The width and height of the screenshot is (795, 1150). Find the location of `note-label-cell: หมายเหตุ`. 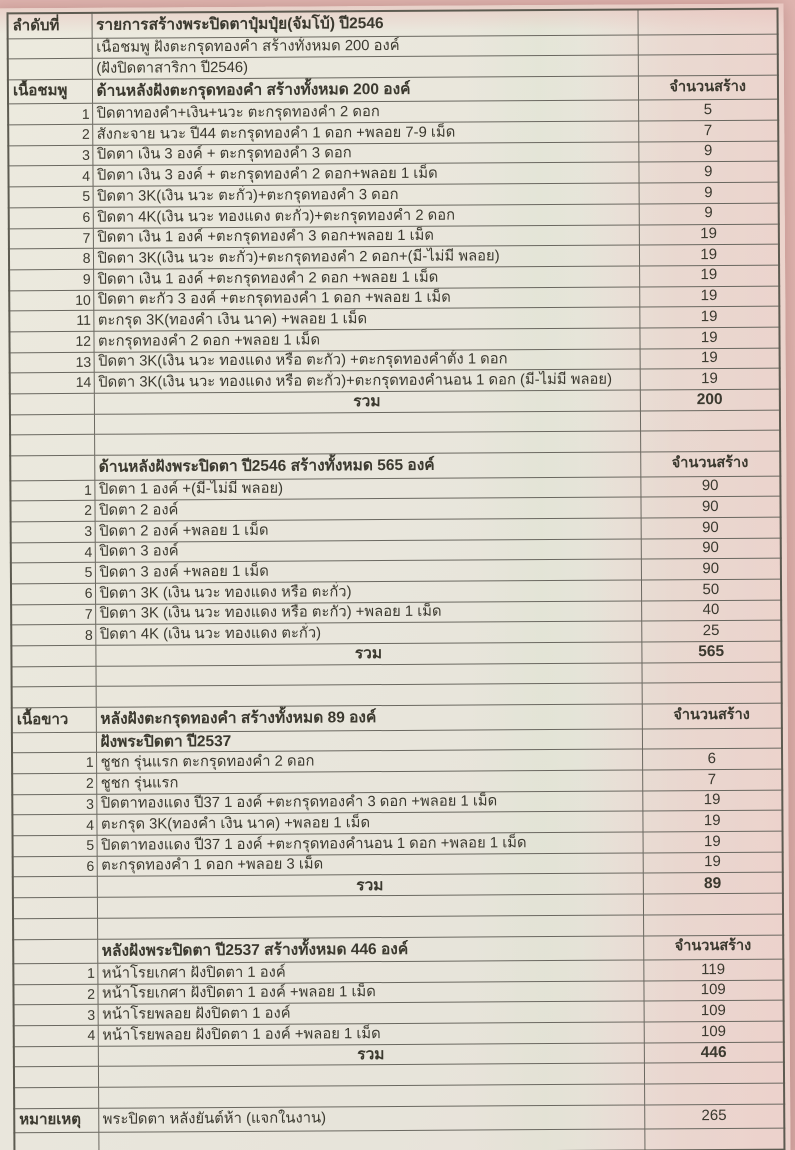

note-label-cell: หมายเหตุ is located at coordinates (56, 1121).